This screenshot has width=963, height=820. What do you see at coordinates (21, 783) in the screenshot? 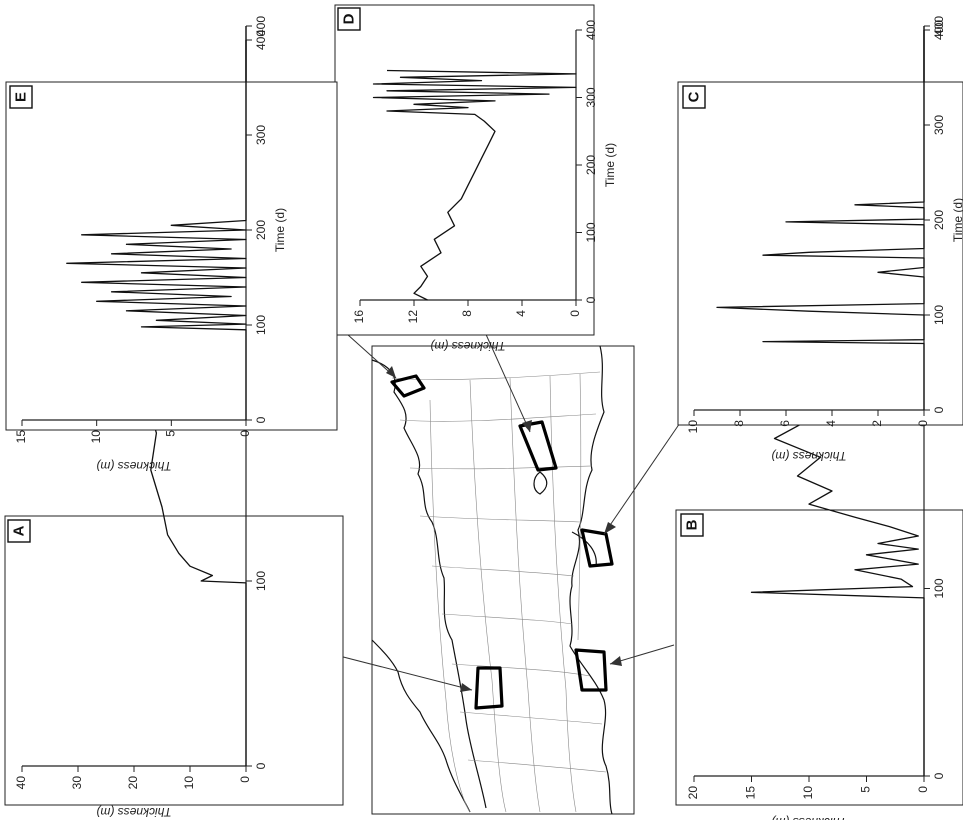
I see `y-tick-label: 40` at bounding box center [21, 783].